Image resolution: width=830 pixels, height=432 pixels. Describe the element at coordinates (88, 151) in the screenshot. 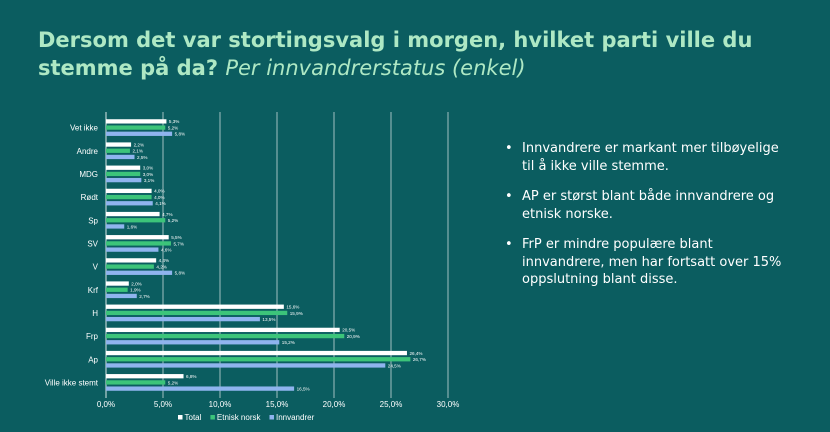

I see `category-label: Andre` at that location.